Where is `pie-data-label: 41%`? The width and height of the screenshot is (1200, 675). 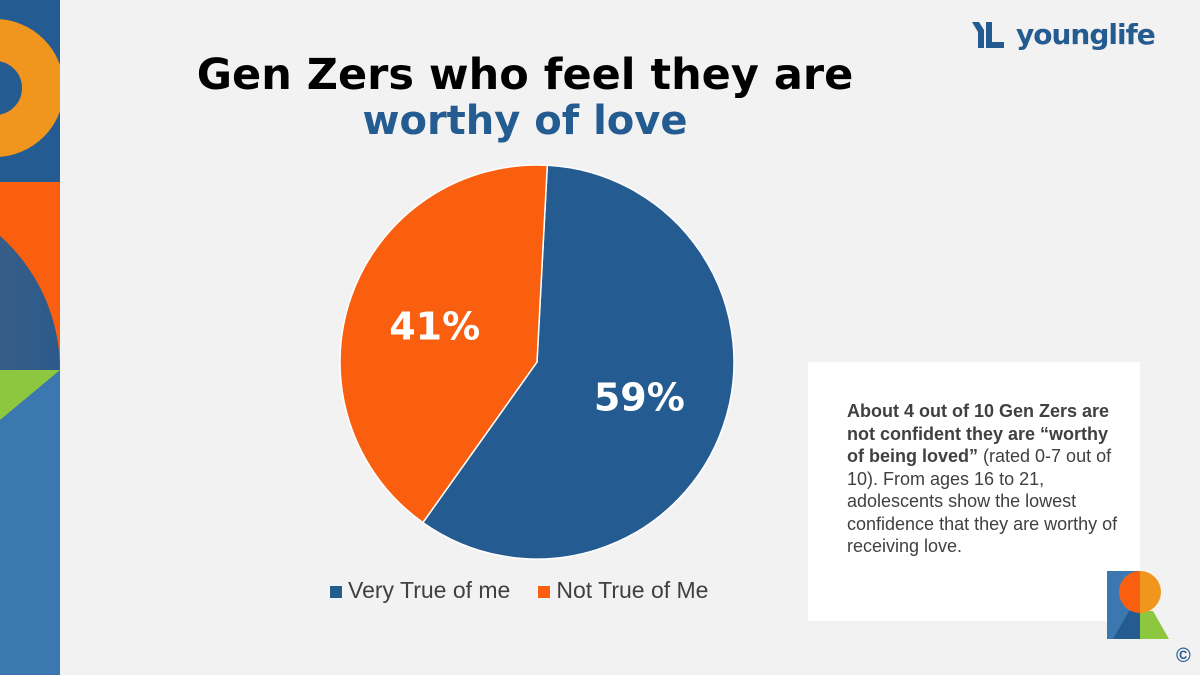
pie-data-label: 41% is located at coordinates (434, 326).